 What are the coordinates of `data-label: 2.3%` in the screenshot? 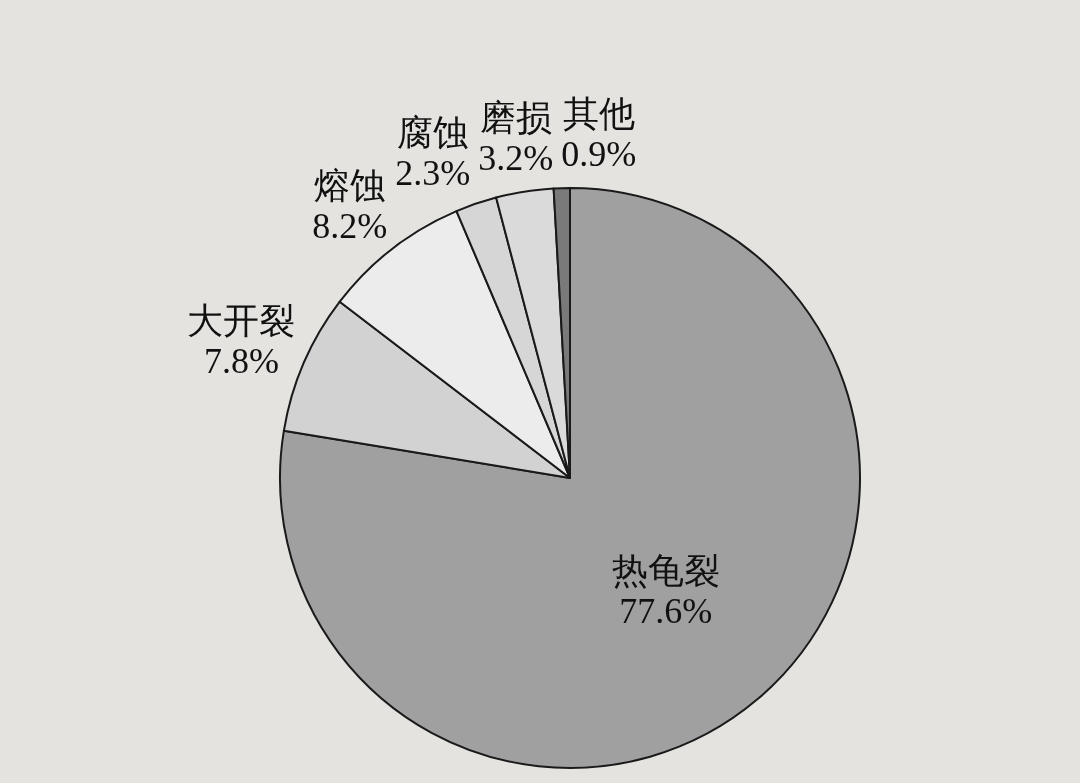 It's located at (433, 172).